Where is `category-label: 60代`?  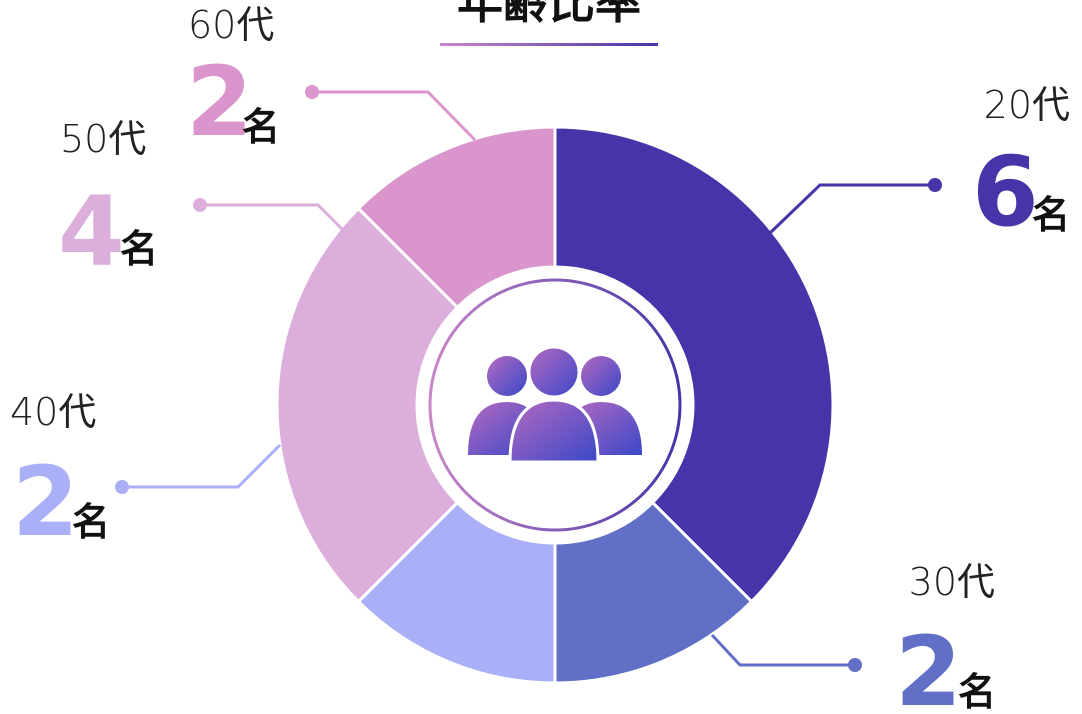 category-label: 60代 is located at coordinates (231, 25).